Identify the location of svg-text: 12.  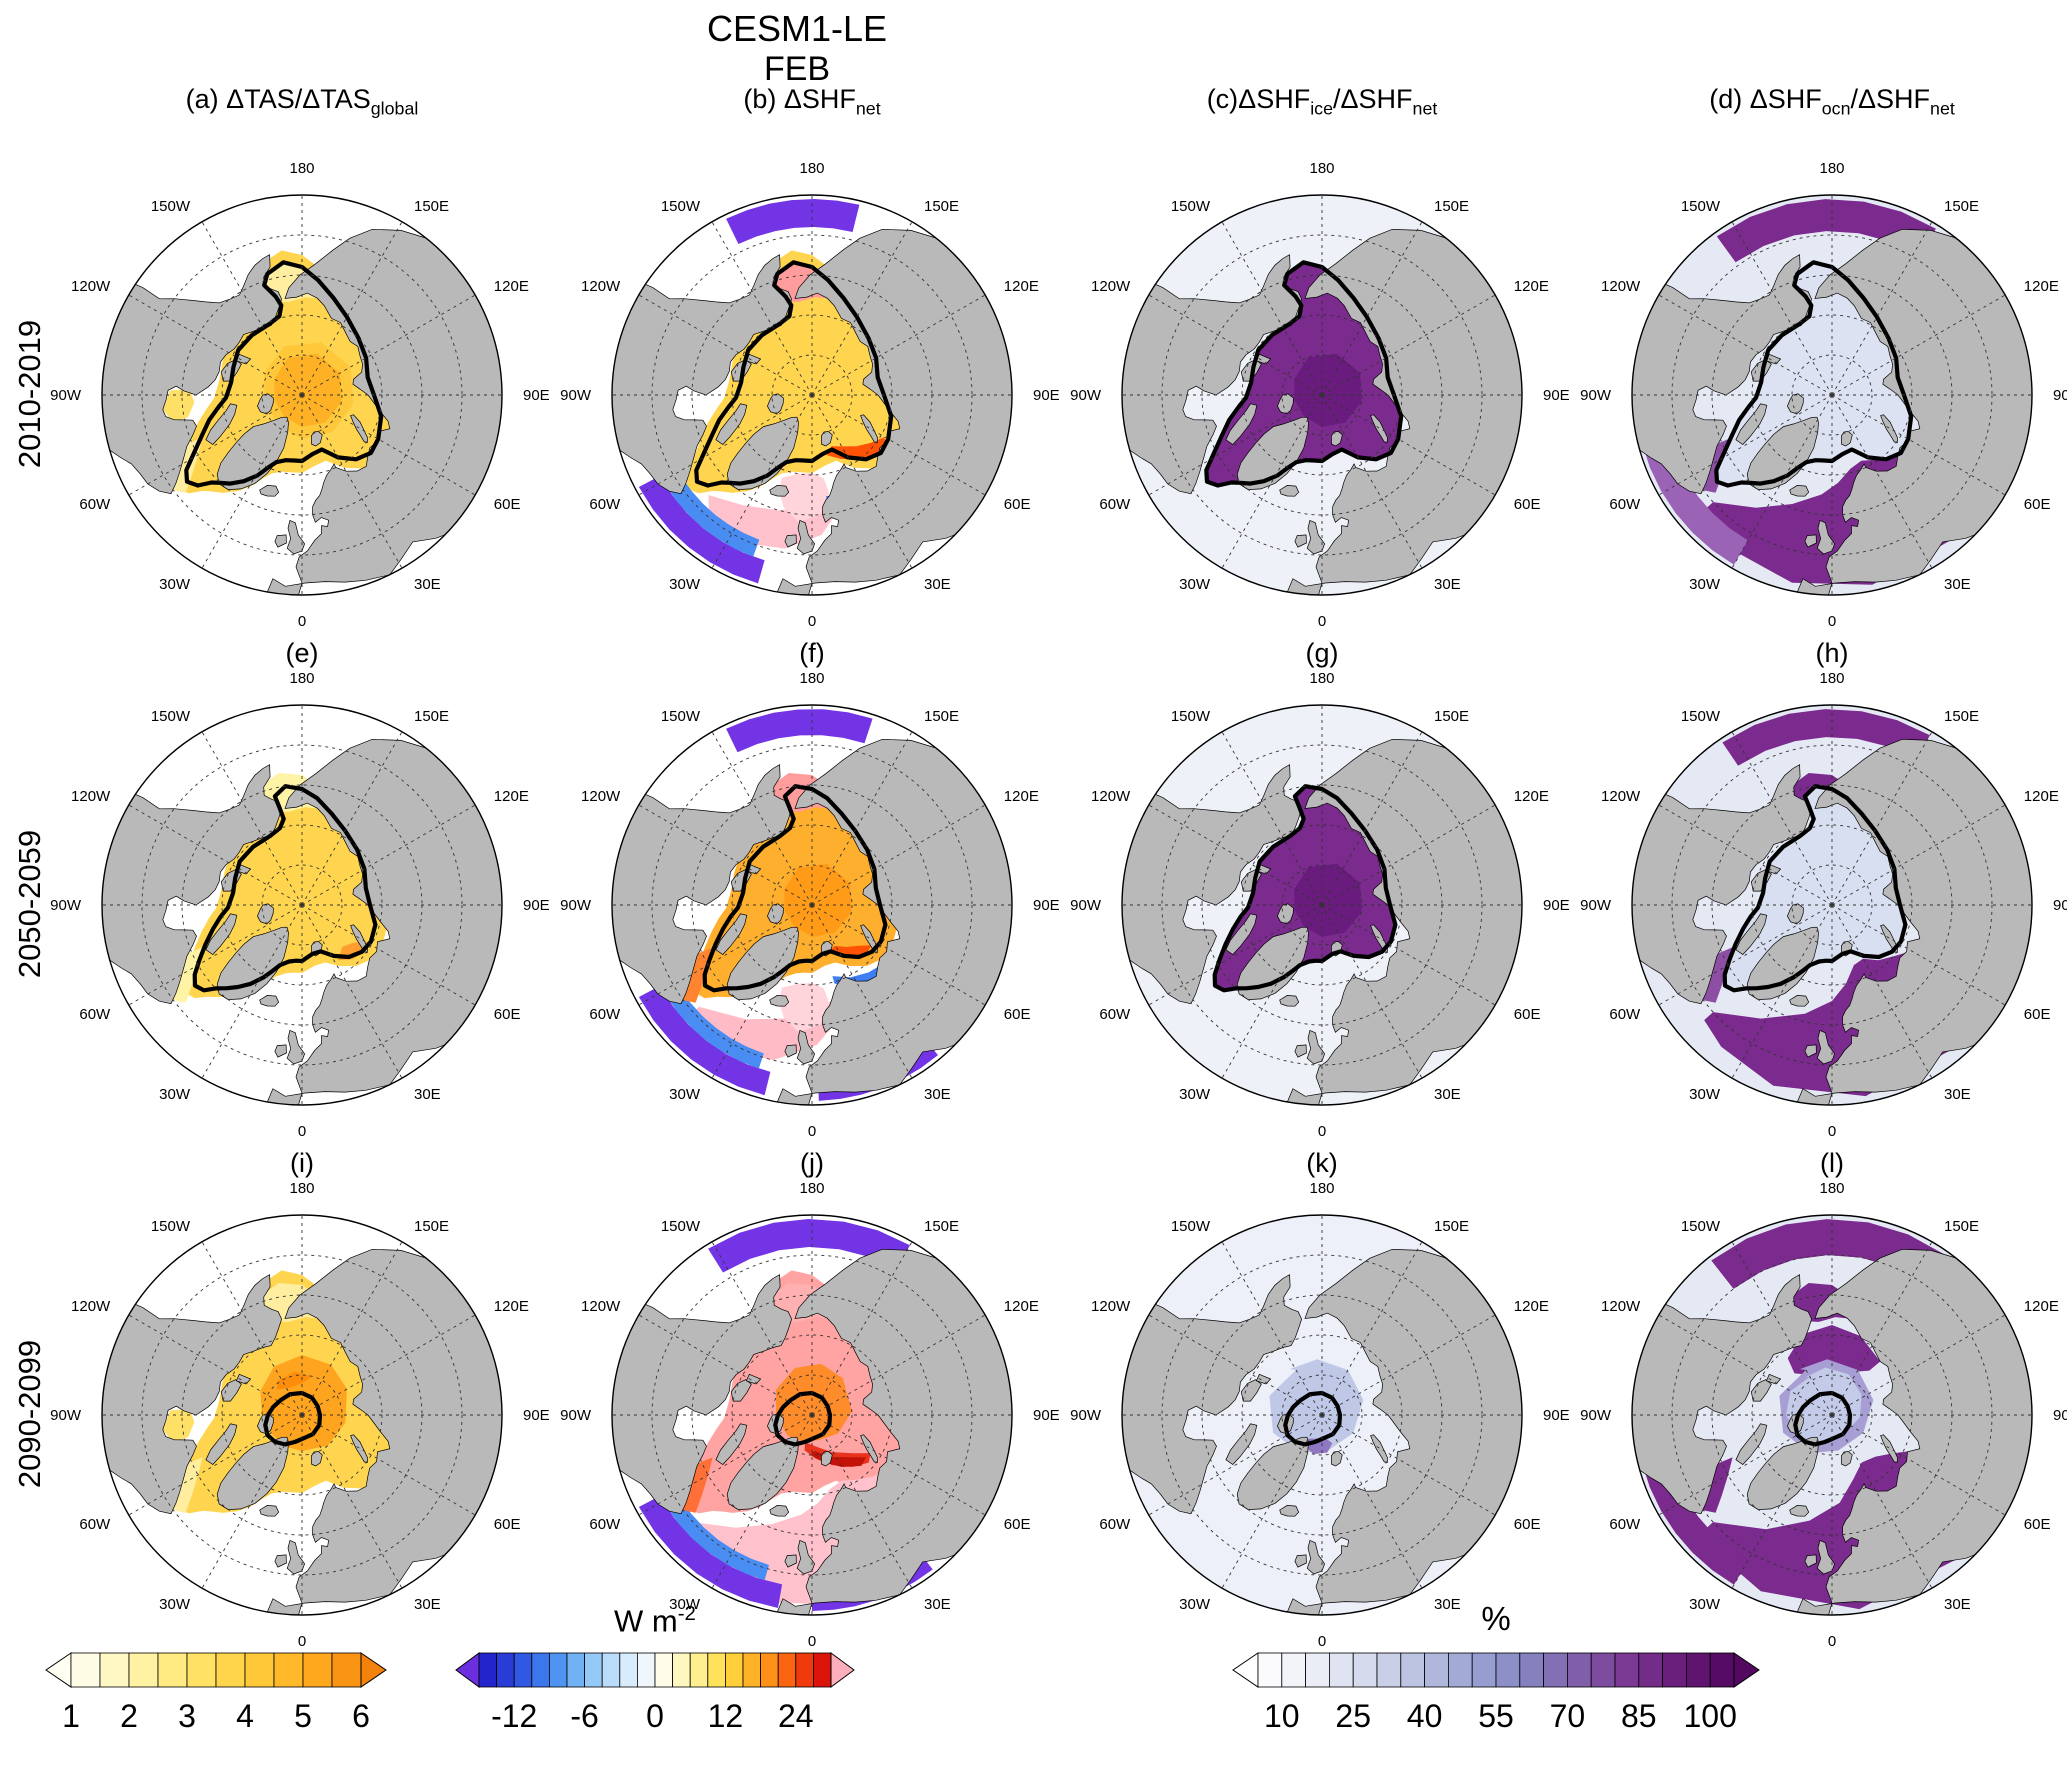
(726, 1716).